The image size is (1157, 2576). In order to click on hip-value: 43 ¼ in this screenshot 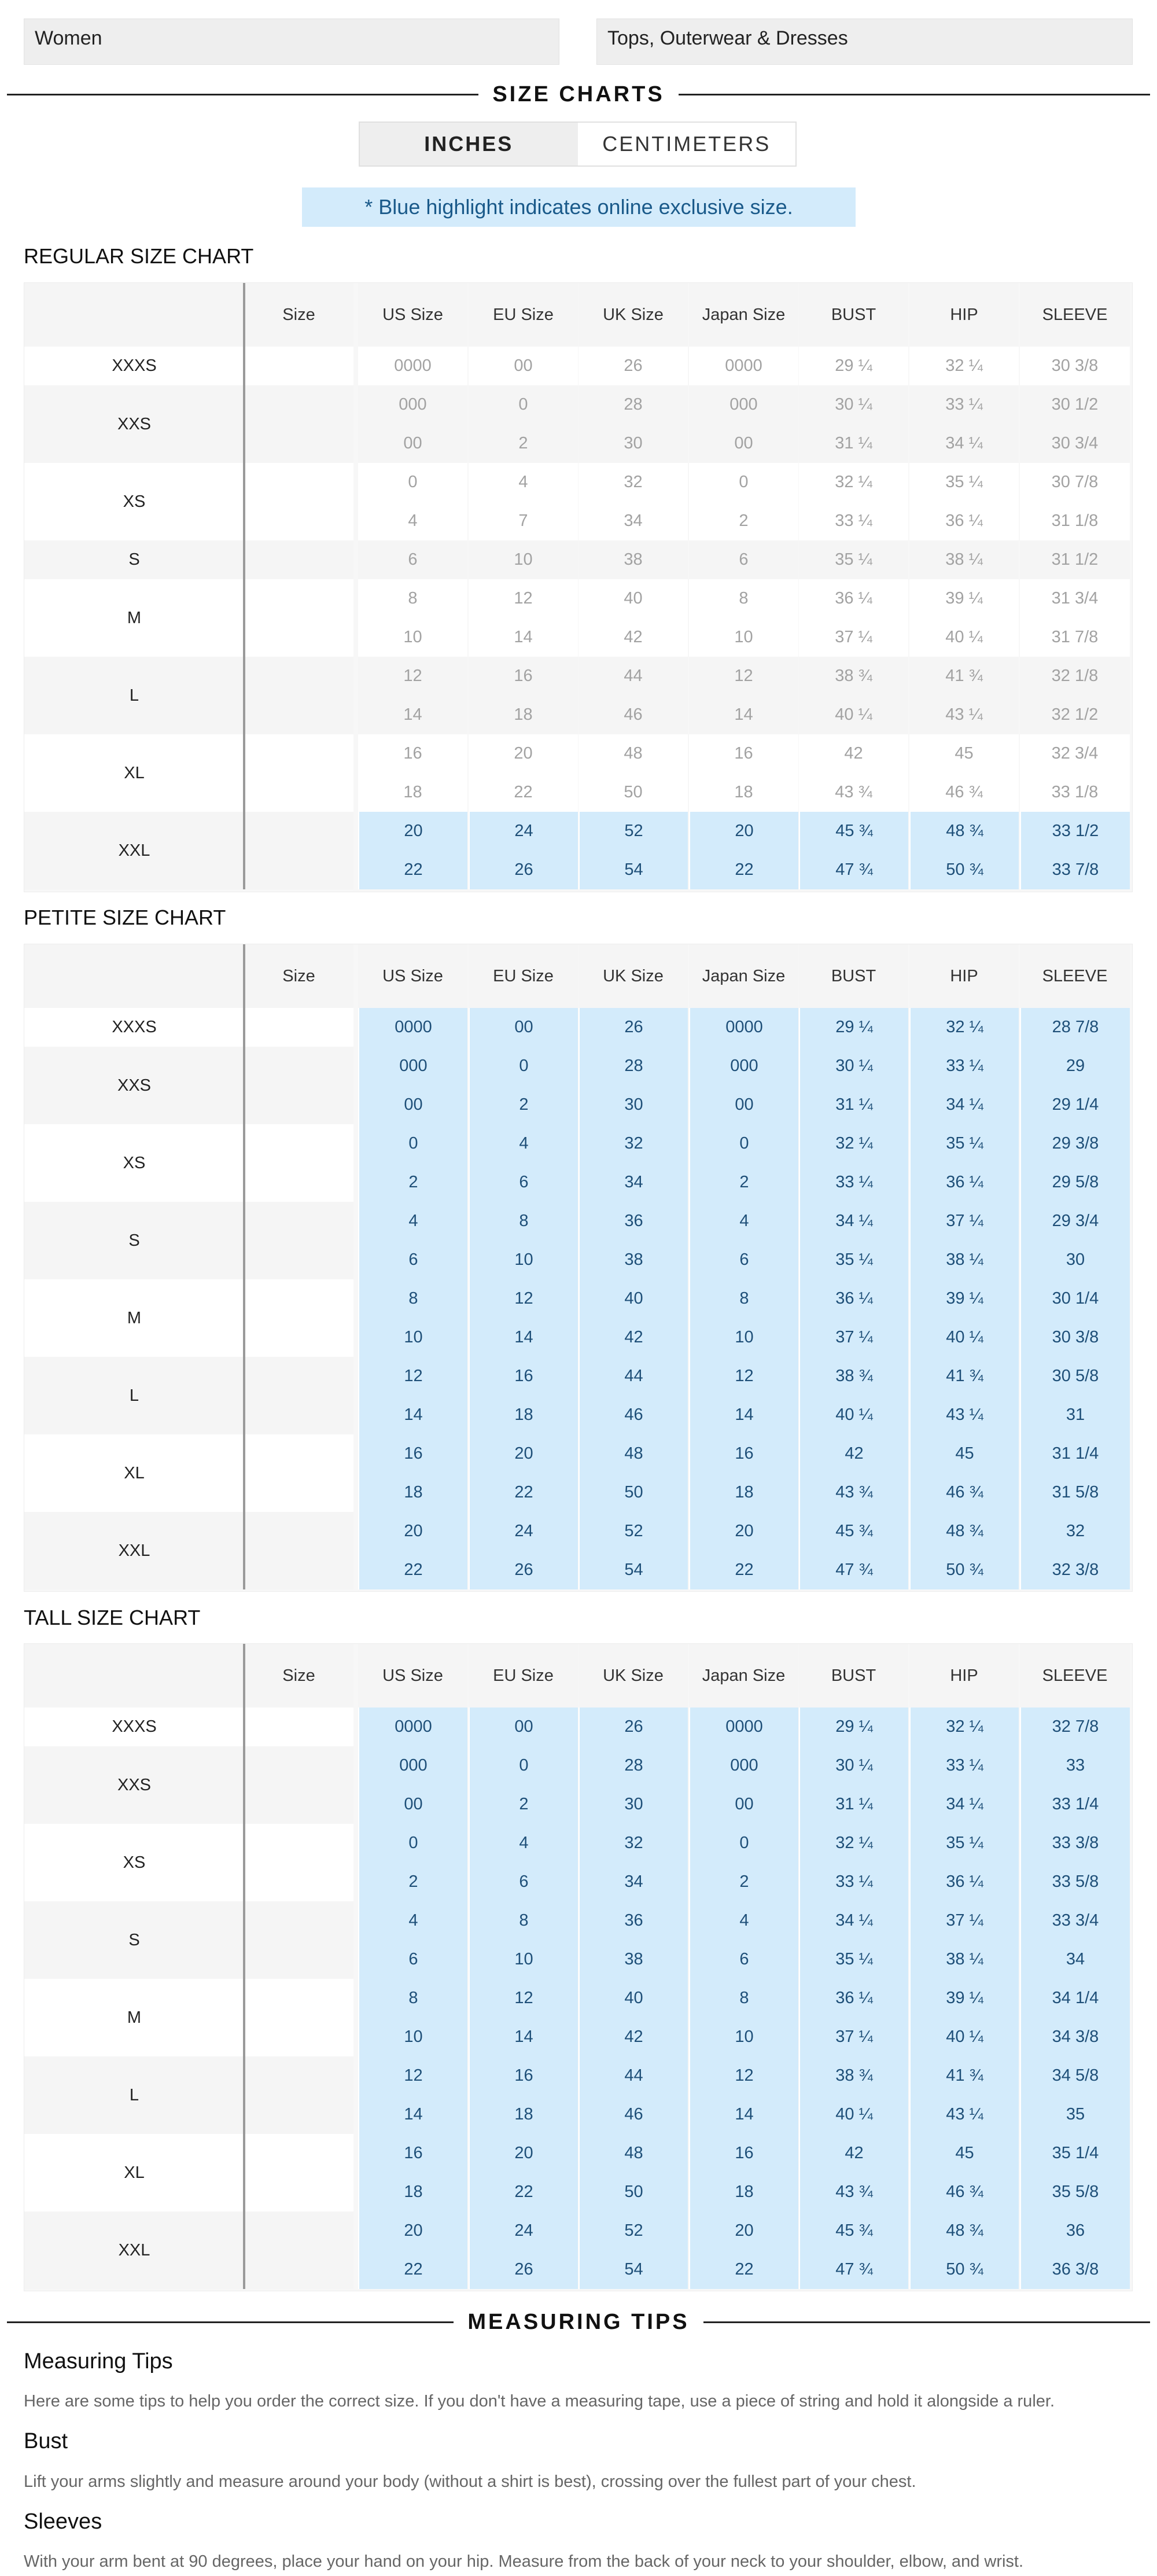, I will do `click(964, 1415)`.